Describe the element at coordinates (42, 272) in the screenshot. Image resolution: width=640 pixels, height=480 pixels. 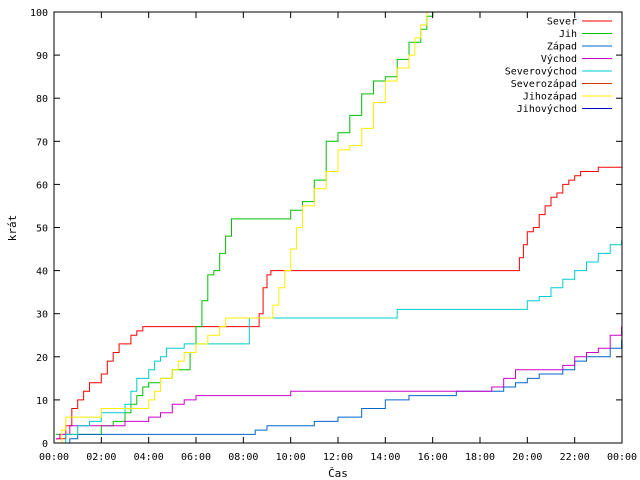
I see `y-tick-label: 40` at that location.